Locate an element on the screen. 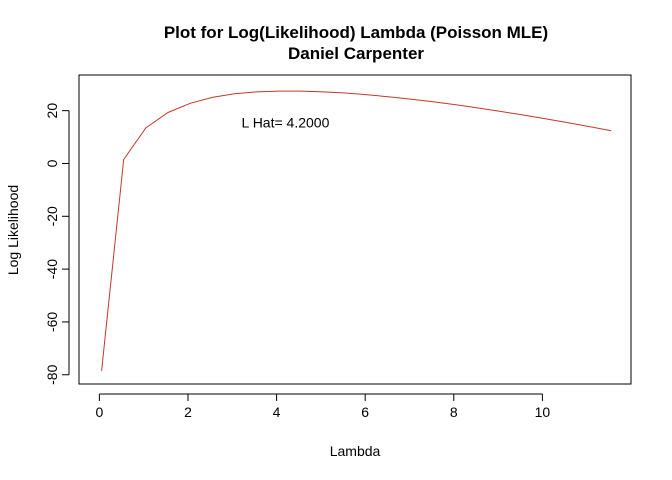 This screenshot has width=672, height=480. x-axis: 0 2 4 6 8 10 is located at coordinates (323, 406).